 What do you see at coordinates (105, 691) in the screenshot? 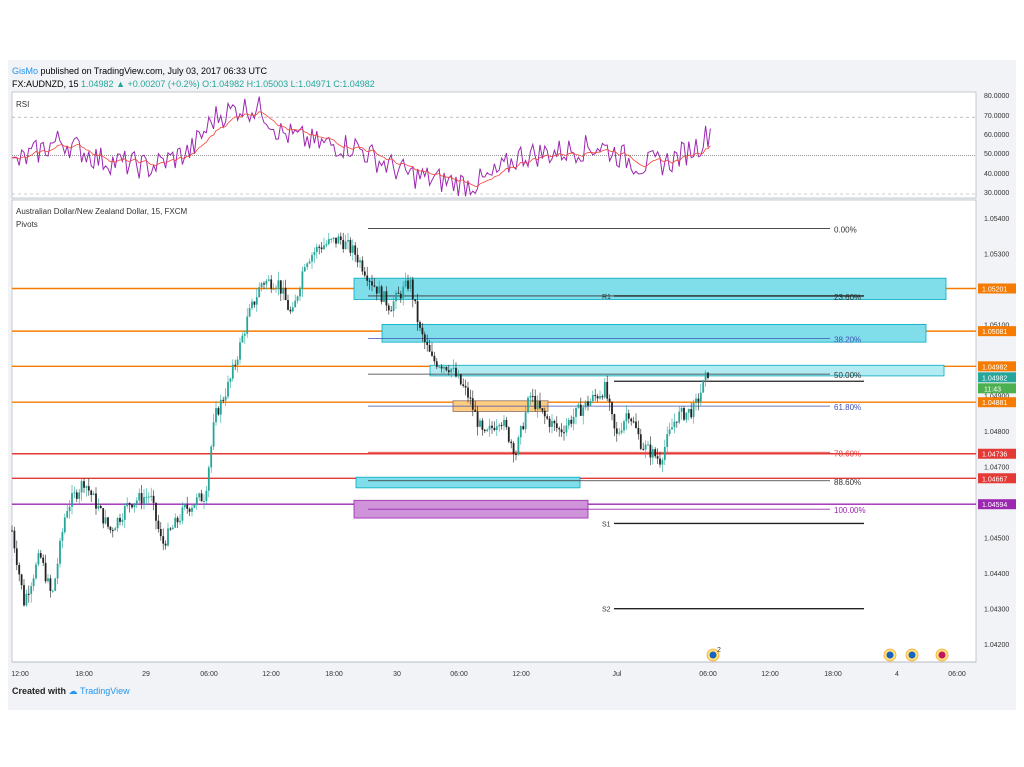
I see `tradingview-brand: TradingView` at bounding box center [105, 691].